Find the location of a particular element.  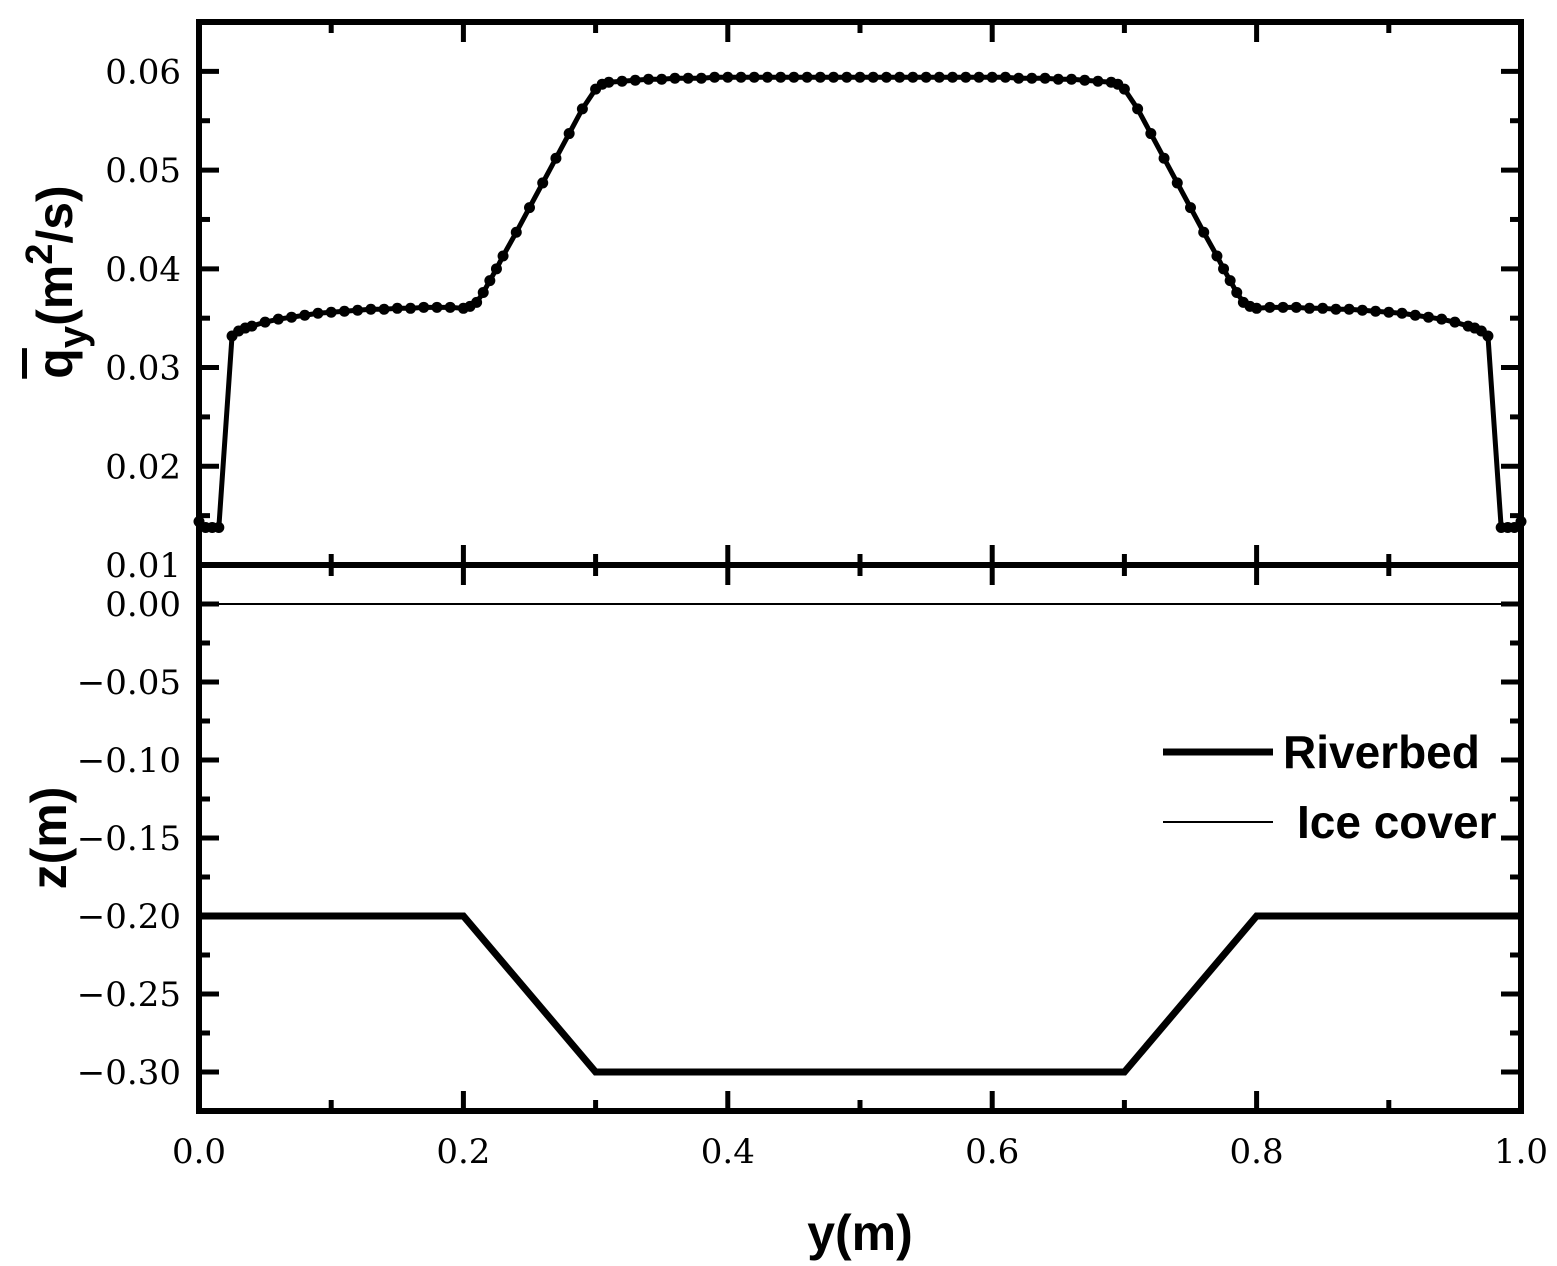

legend: Riverbed Ice cover is located at coordinates (1330, 787).